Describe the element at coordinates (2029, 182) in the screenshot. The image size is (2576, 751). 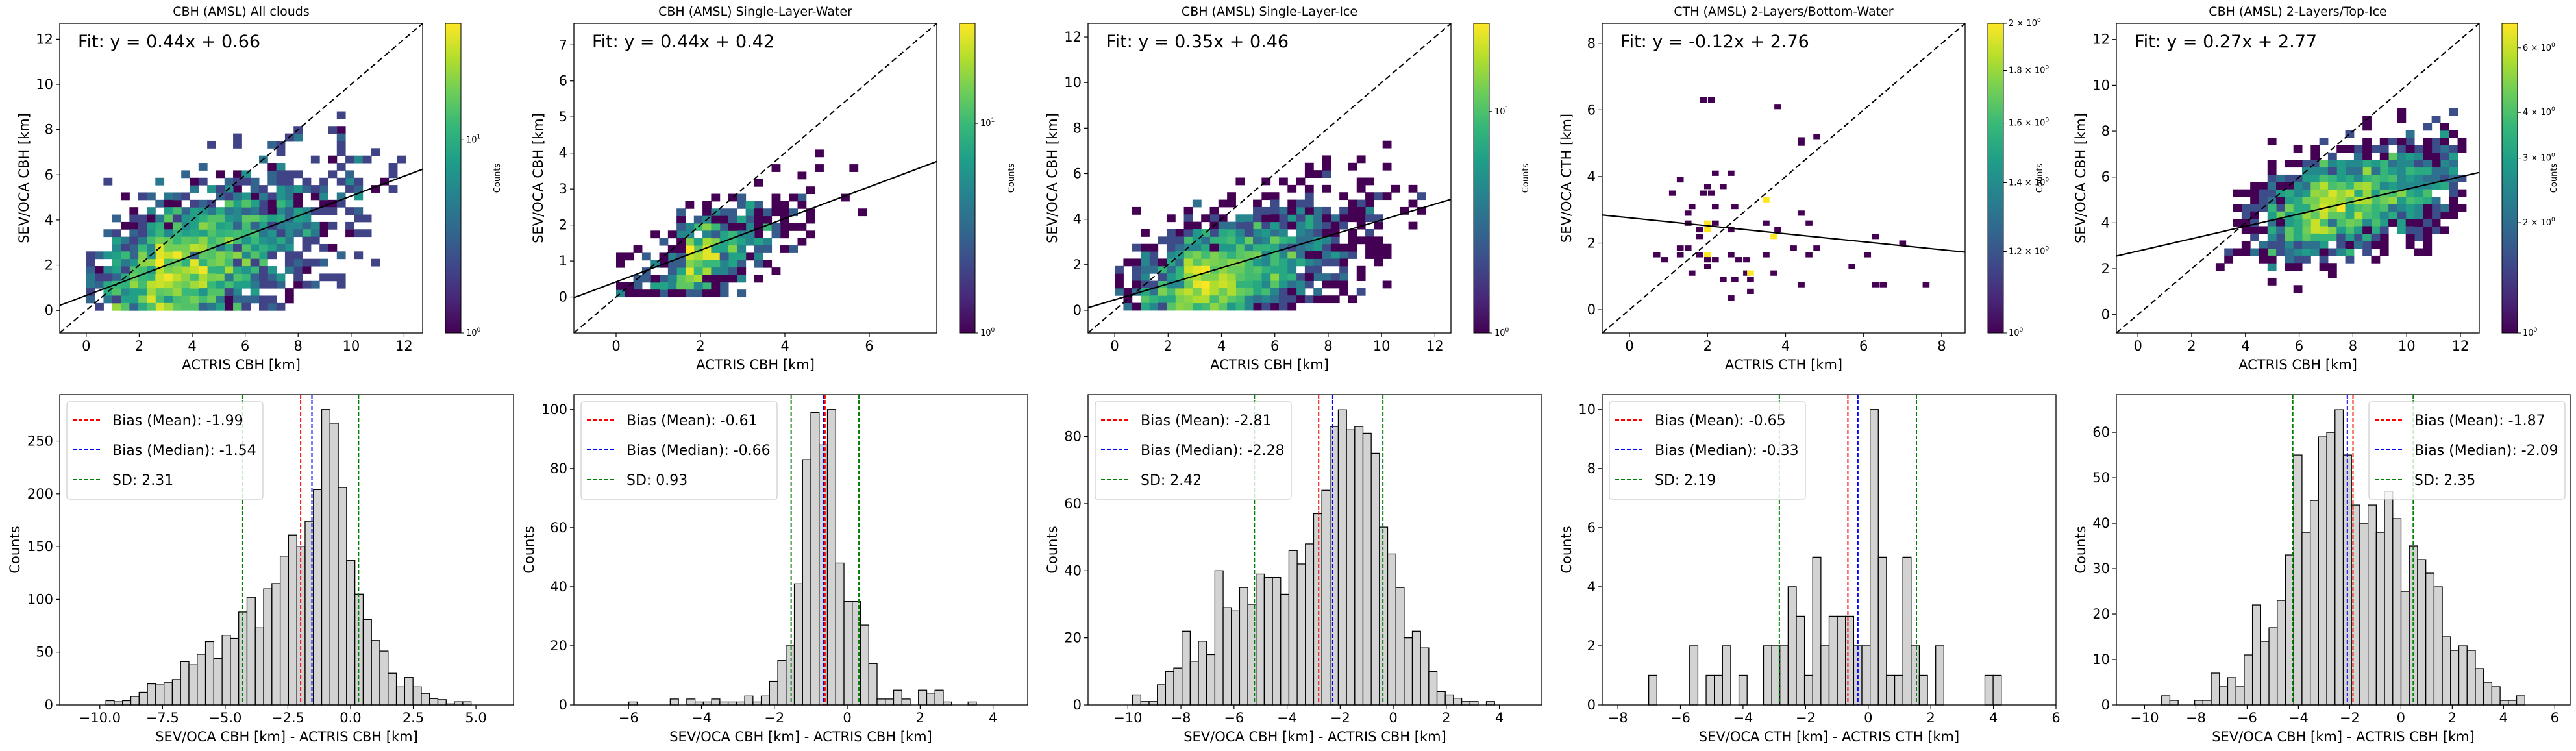
I see `colorbar-tick-label: 1.4 × 100` at that location.